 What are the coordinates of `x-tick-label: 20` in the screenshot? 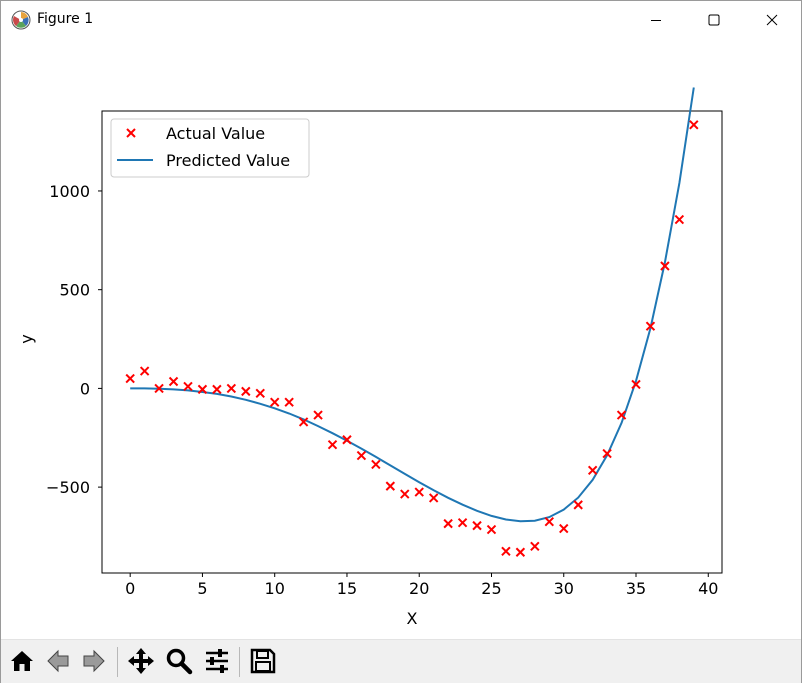 It's located at (419, 588).